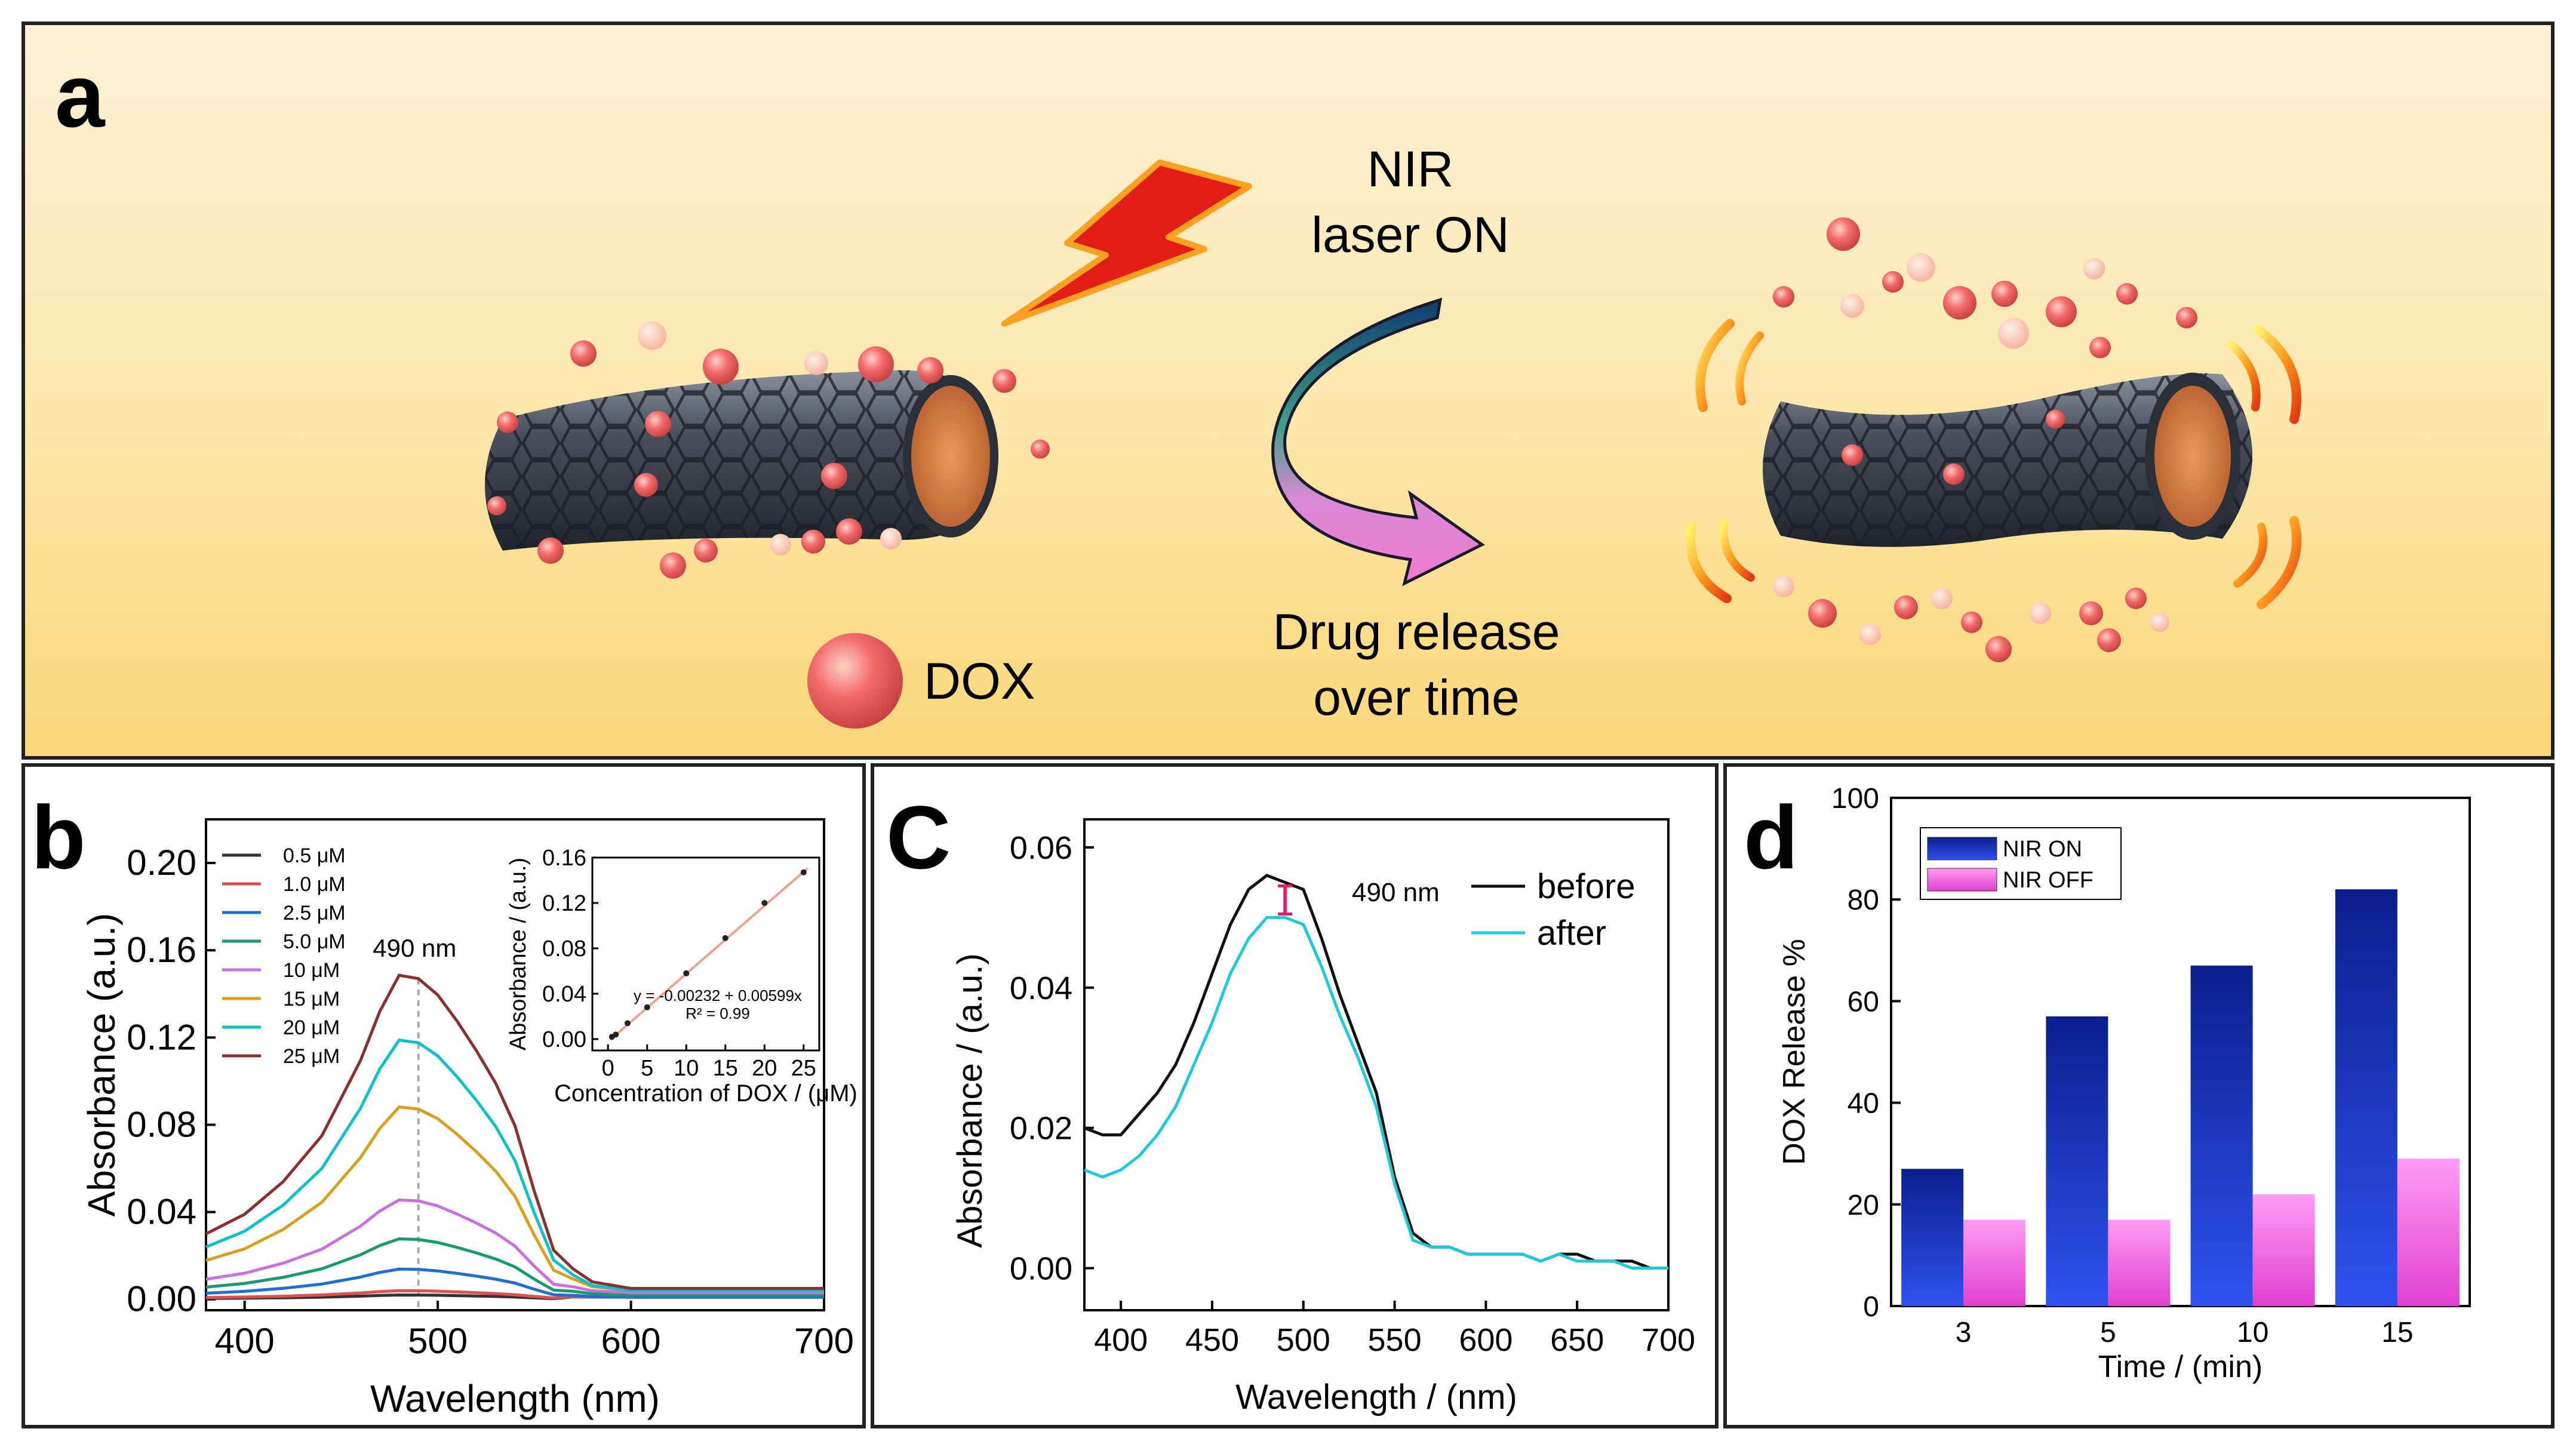 The width and height of the screenshot is (2576, 1444). What do you see at coordinates (314, 913) in the screenshot?
I see `chart-b-legend-label: 2.5 μM` at bounding box center [314, 913].